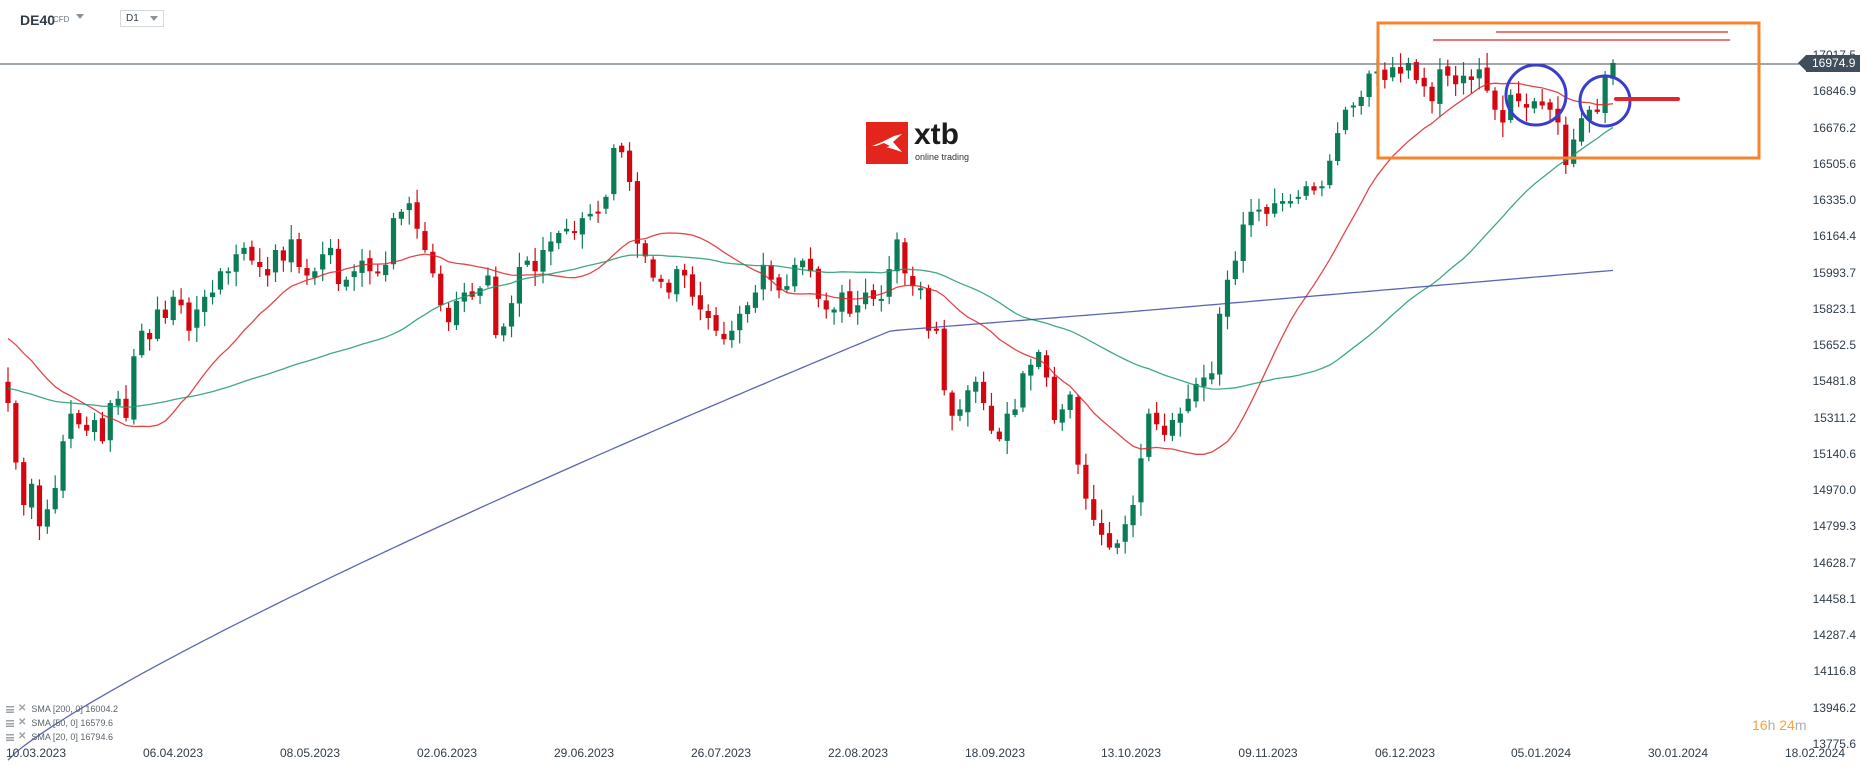 This screenshot has height=767, width=1866. I want to click on price-tick-label: 15311.2, so click(1835, 417).